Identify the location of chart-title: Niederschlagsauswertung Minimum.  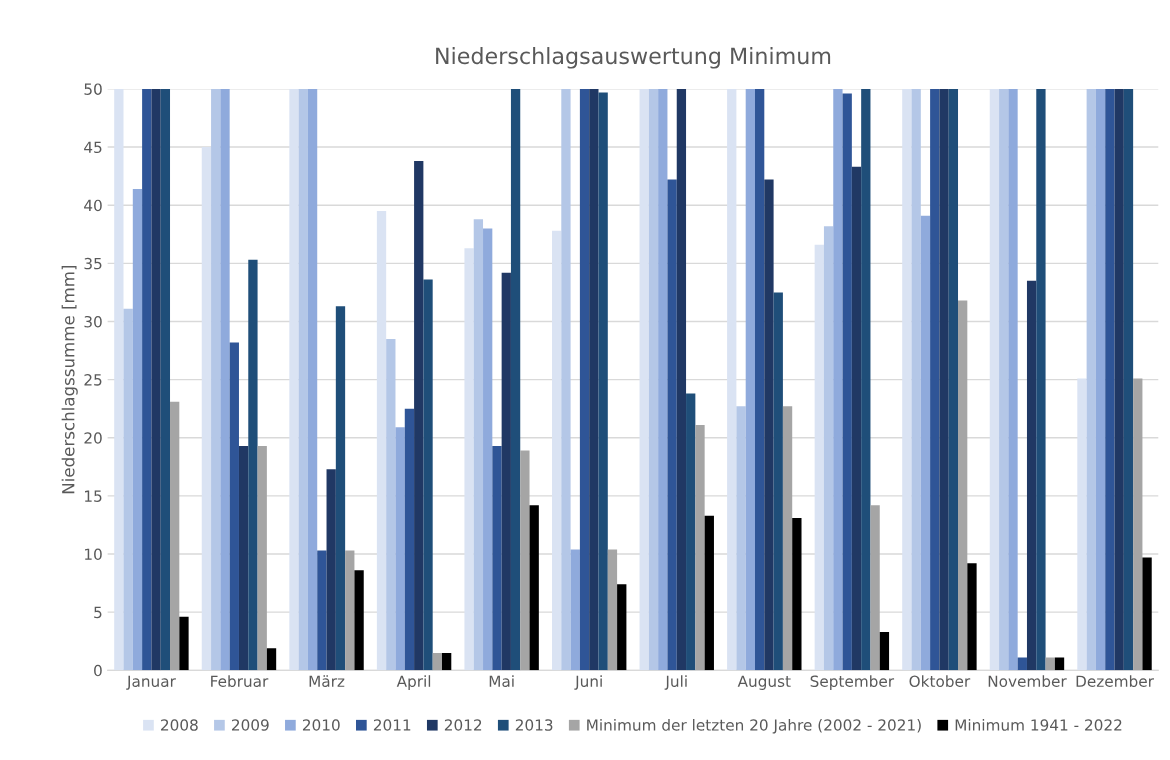
(633, 58).